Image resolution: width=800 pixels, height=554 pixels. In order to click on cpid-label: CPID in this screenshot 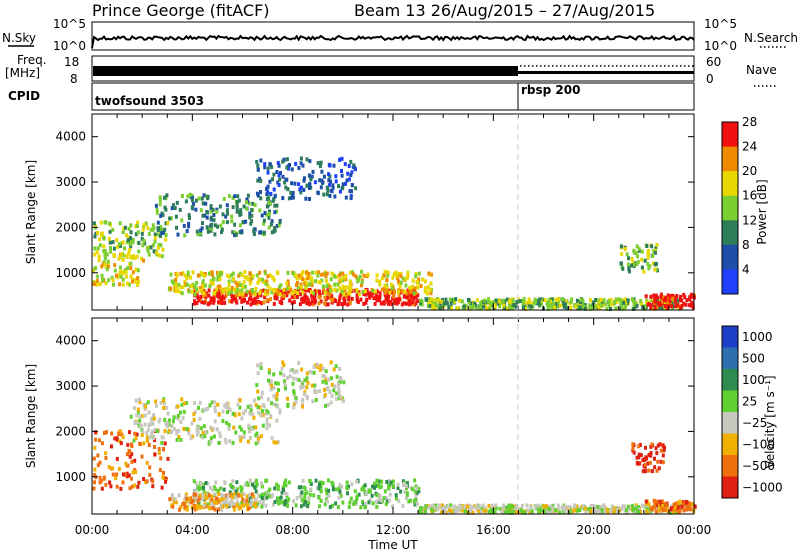, I will do `click(24, 96)`.